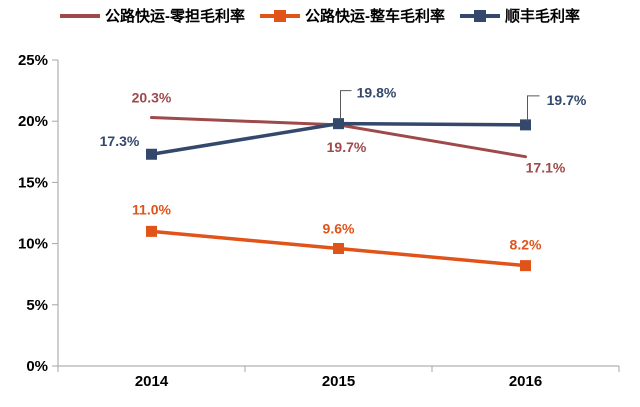 The height and width of the screenshot is (407, 640). Describe the element at coordinates (79, 16) in the screenshot. I see `line-swatch-icon` at that location.